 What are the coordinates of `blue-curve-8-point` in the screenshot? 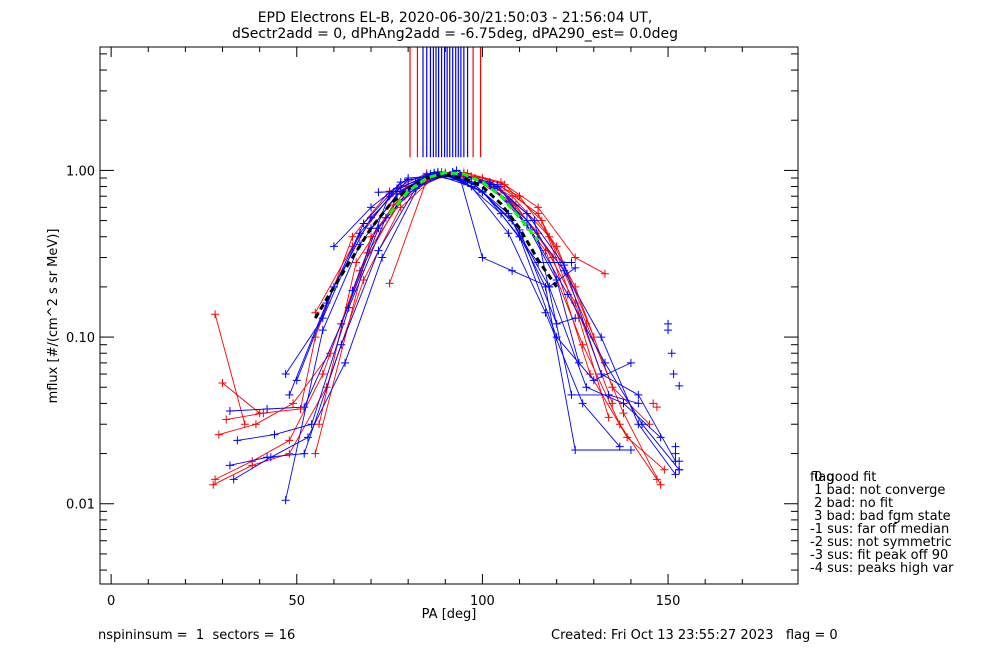 It's located at (571, 262).